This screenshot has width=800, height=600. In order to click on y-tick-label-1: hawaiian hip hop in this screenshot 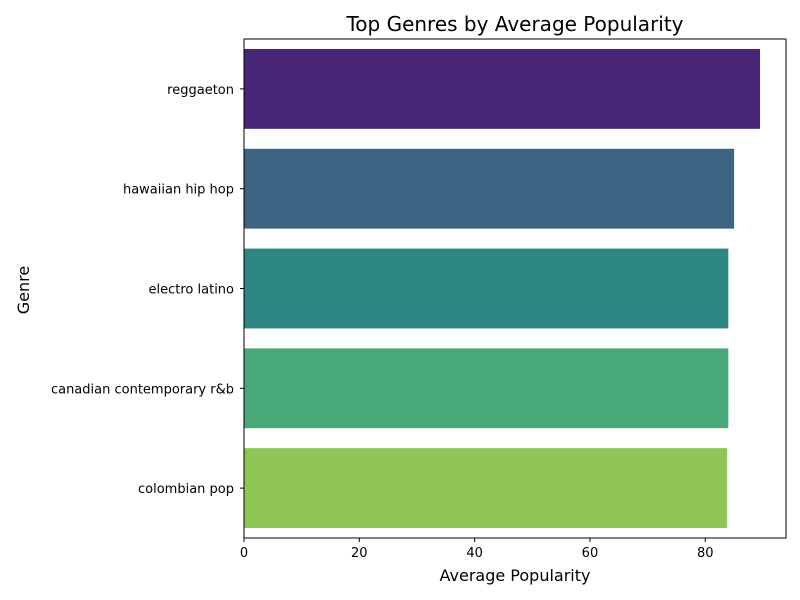, I will do `click(178, 190)`.